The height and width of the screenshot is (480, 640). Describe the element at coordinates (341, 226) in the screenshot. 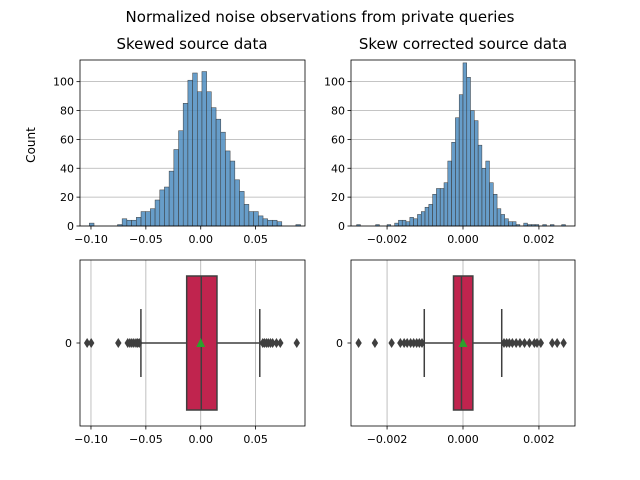

I see `ytick-label-histogram-corrected: 0` at that location.